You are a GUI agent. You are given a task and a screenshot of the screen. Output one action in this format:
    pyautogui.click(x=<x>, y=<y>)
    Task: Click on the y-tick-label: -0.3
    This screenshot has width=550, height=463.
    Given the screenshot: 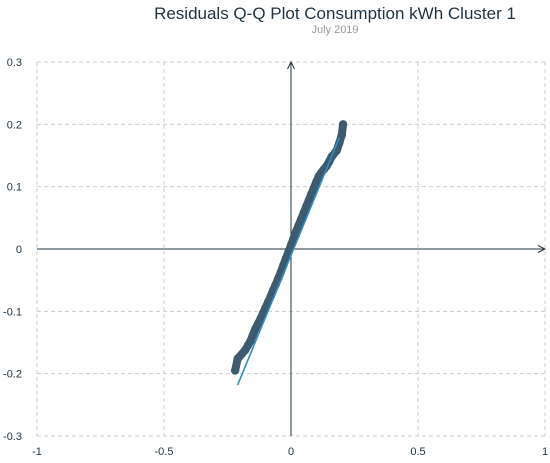 What is the action you would take?
    pyautogui.click(x=12, y=437)
    